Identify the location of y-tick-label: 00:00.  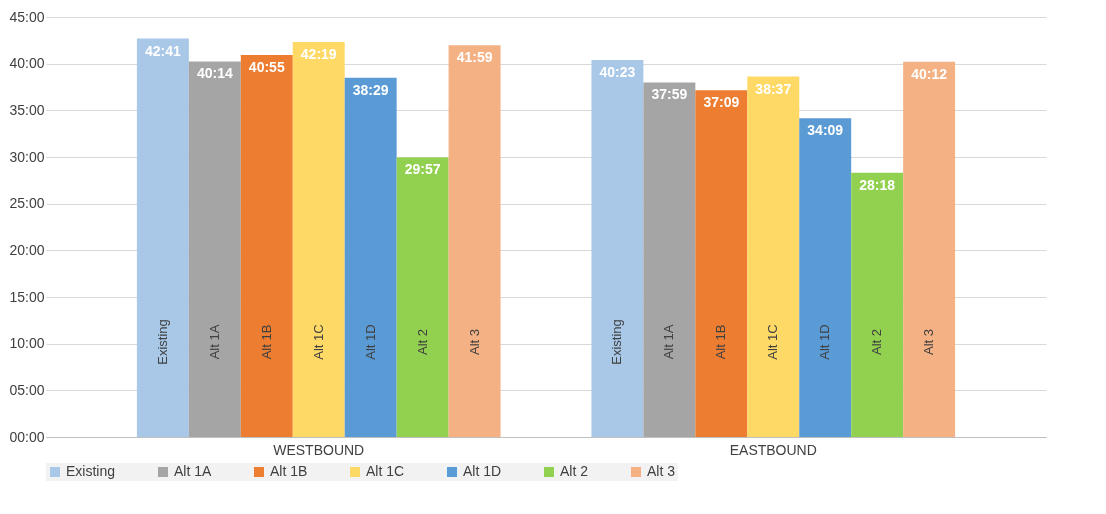
(27, 436).